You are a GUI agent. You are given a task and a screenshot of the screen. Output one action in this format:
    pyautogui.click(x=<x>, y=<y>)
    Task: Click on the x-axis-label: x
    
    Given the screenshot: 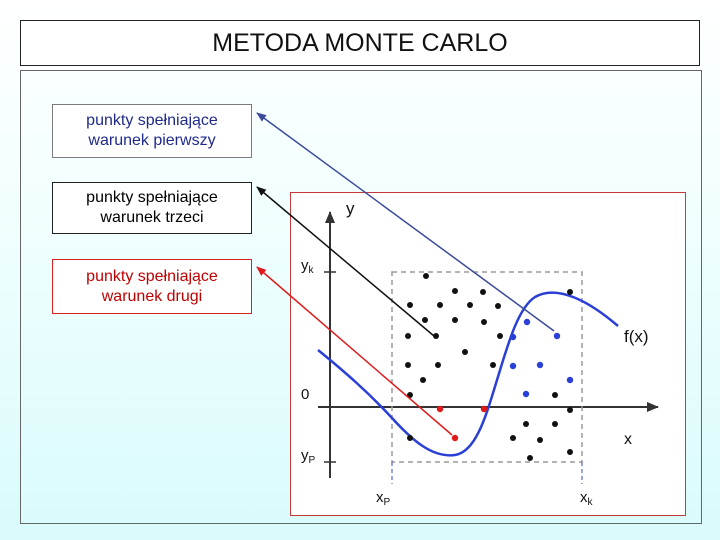 What is the action you would take?
    pyautogui.click(x=628, y=439)
    